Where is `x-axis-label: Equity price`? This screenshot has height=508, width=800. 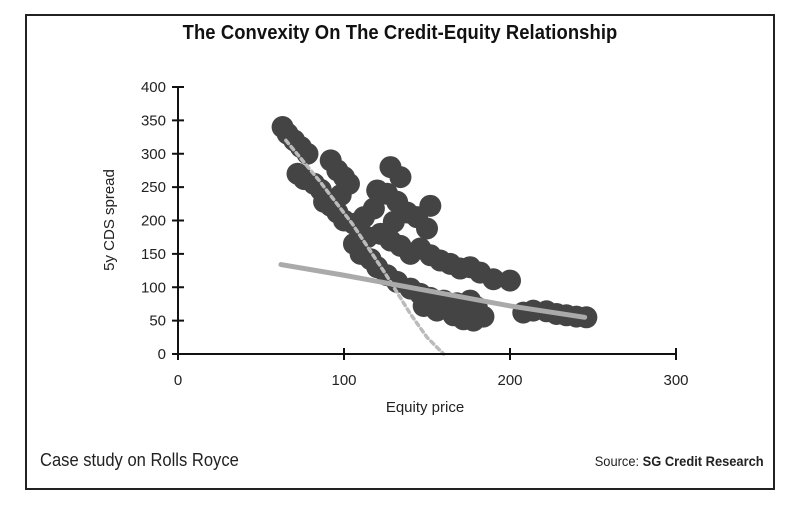 x-axis-label: Equity price is located at coordinates (425, 407).